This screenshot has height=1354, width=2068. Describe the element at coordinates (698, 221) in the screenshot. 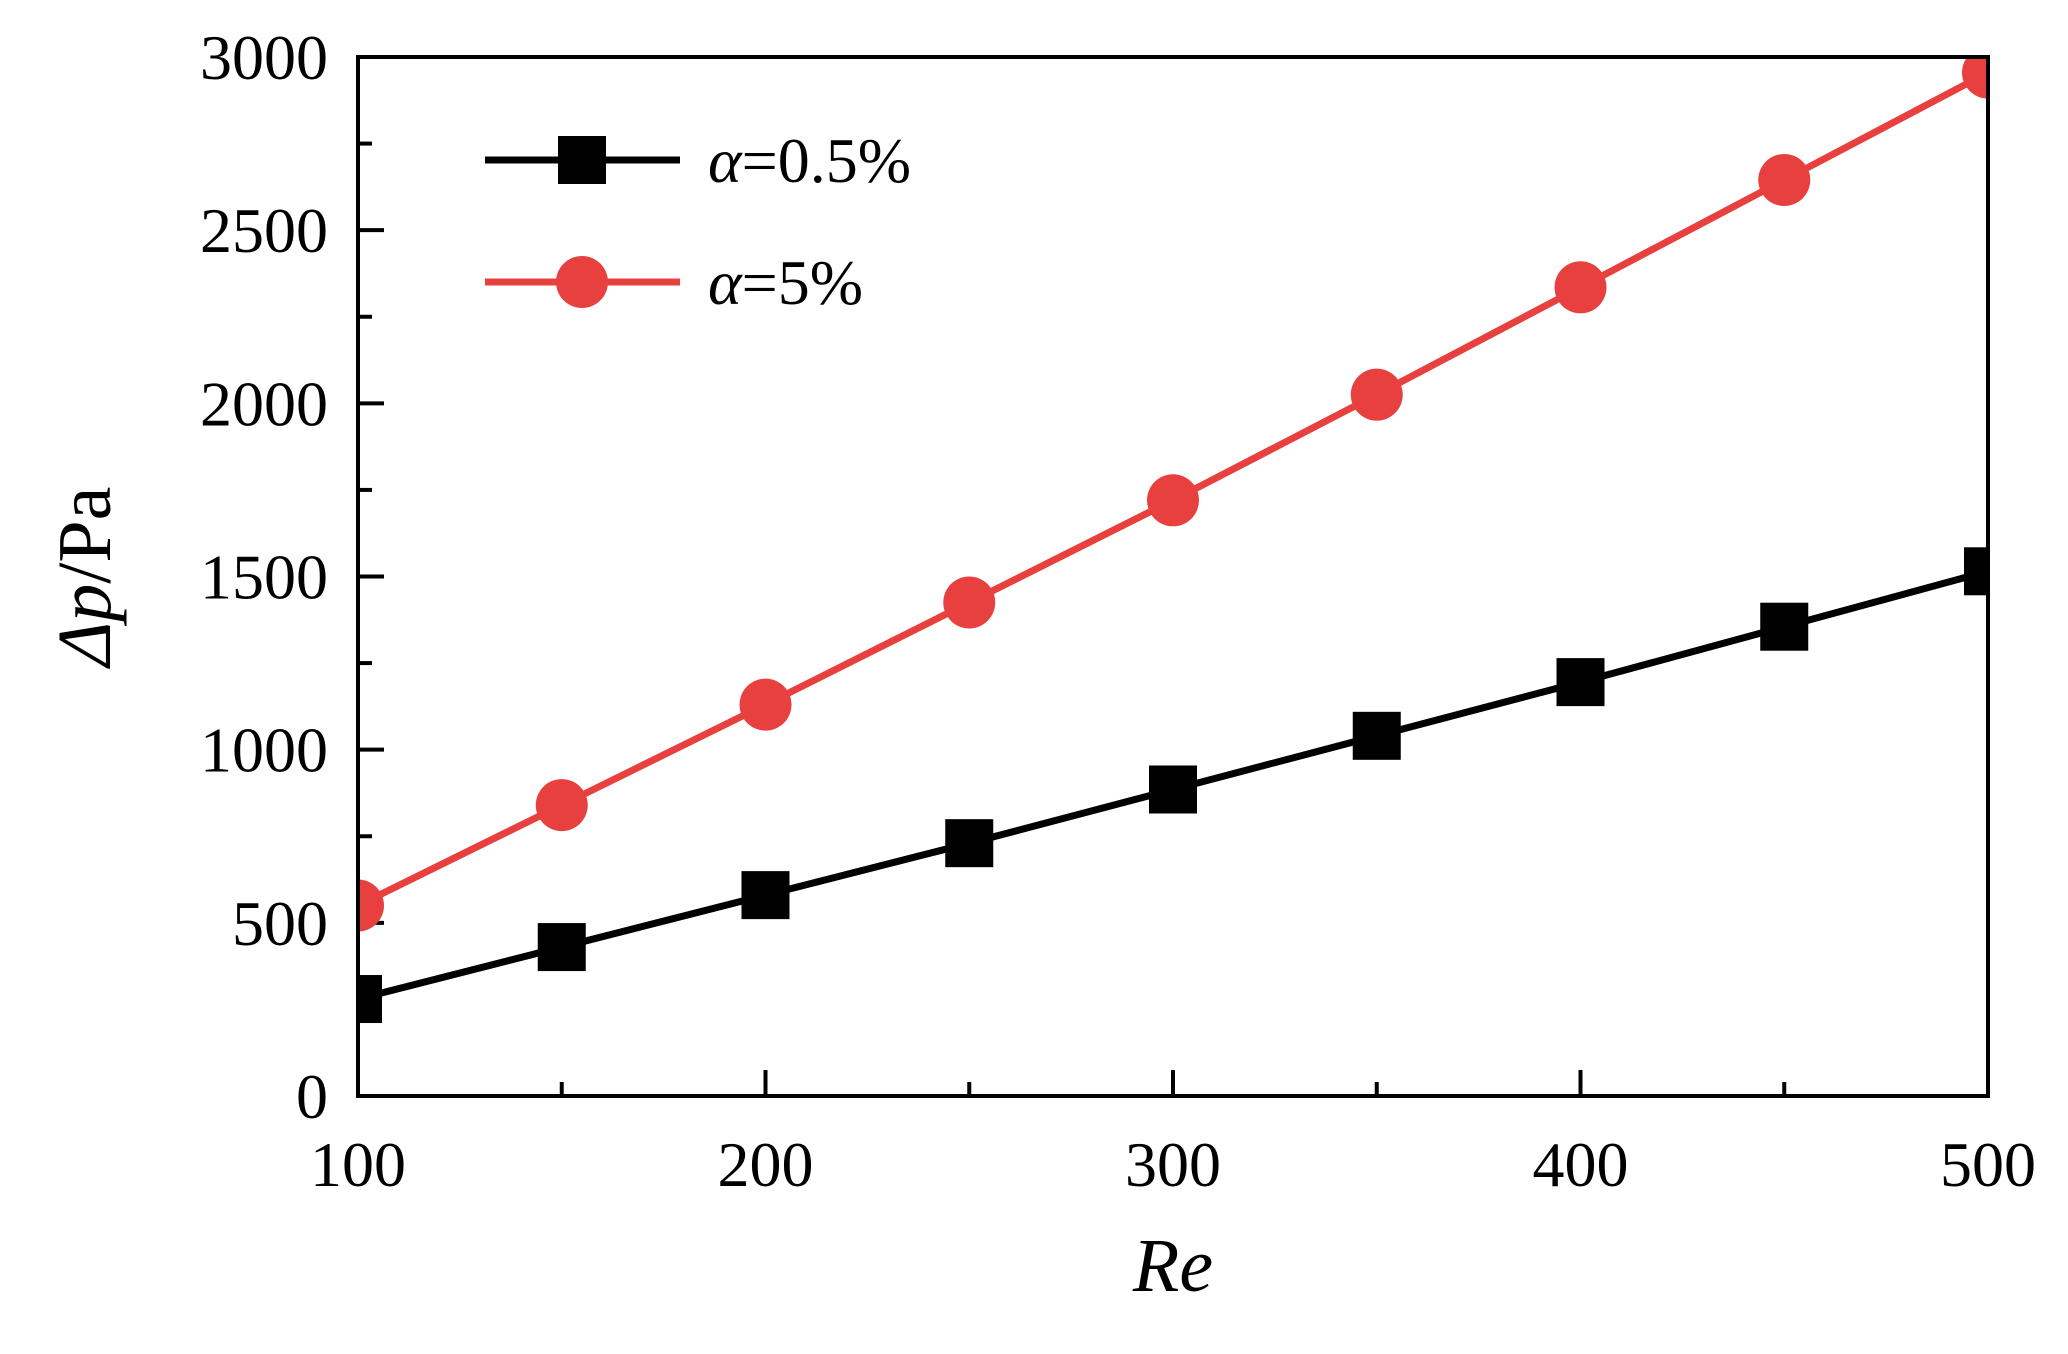

I see `legend: α=0.5% α=5%` at that location.